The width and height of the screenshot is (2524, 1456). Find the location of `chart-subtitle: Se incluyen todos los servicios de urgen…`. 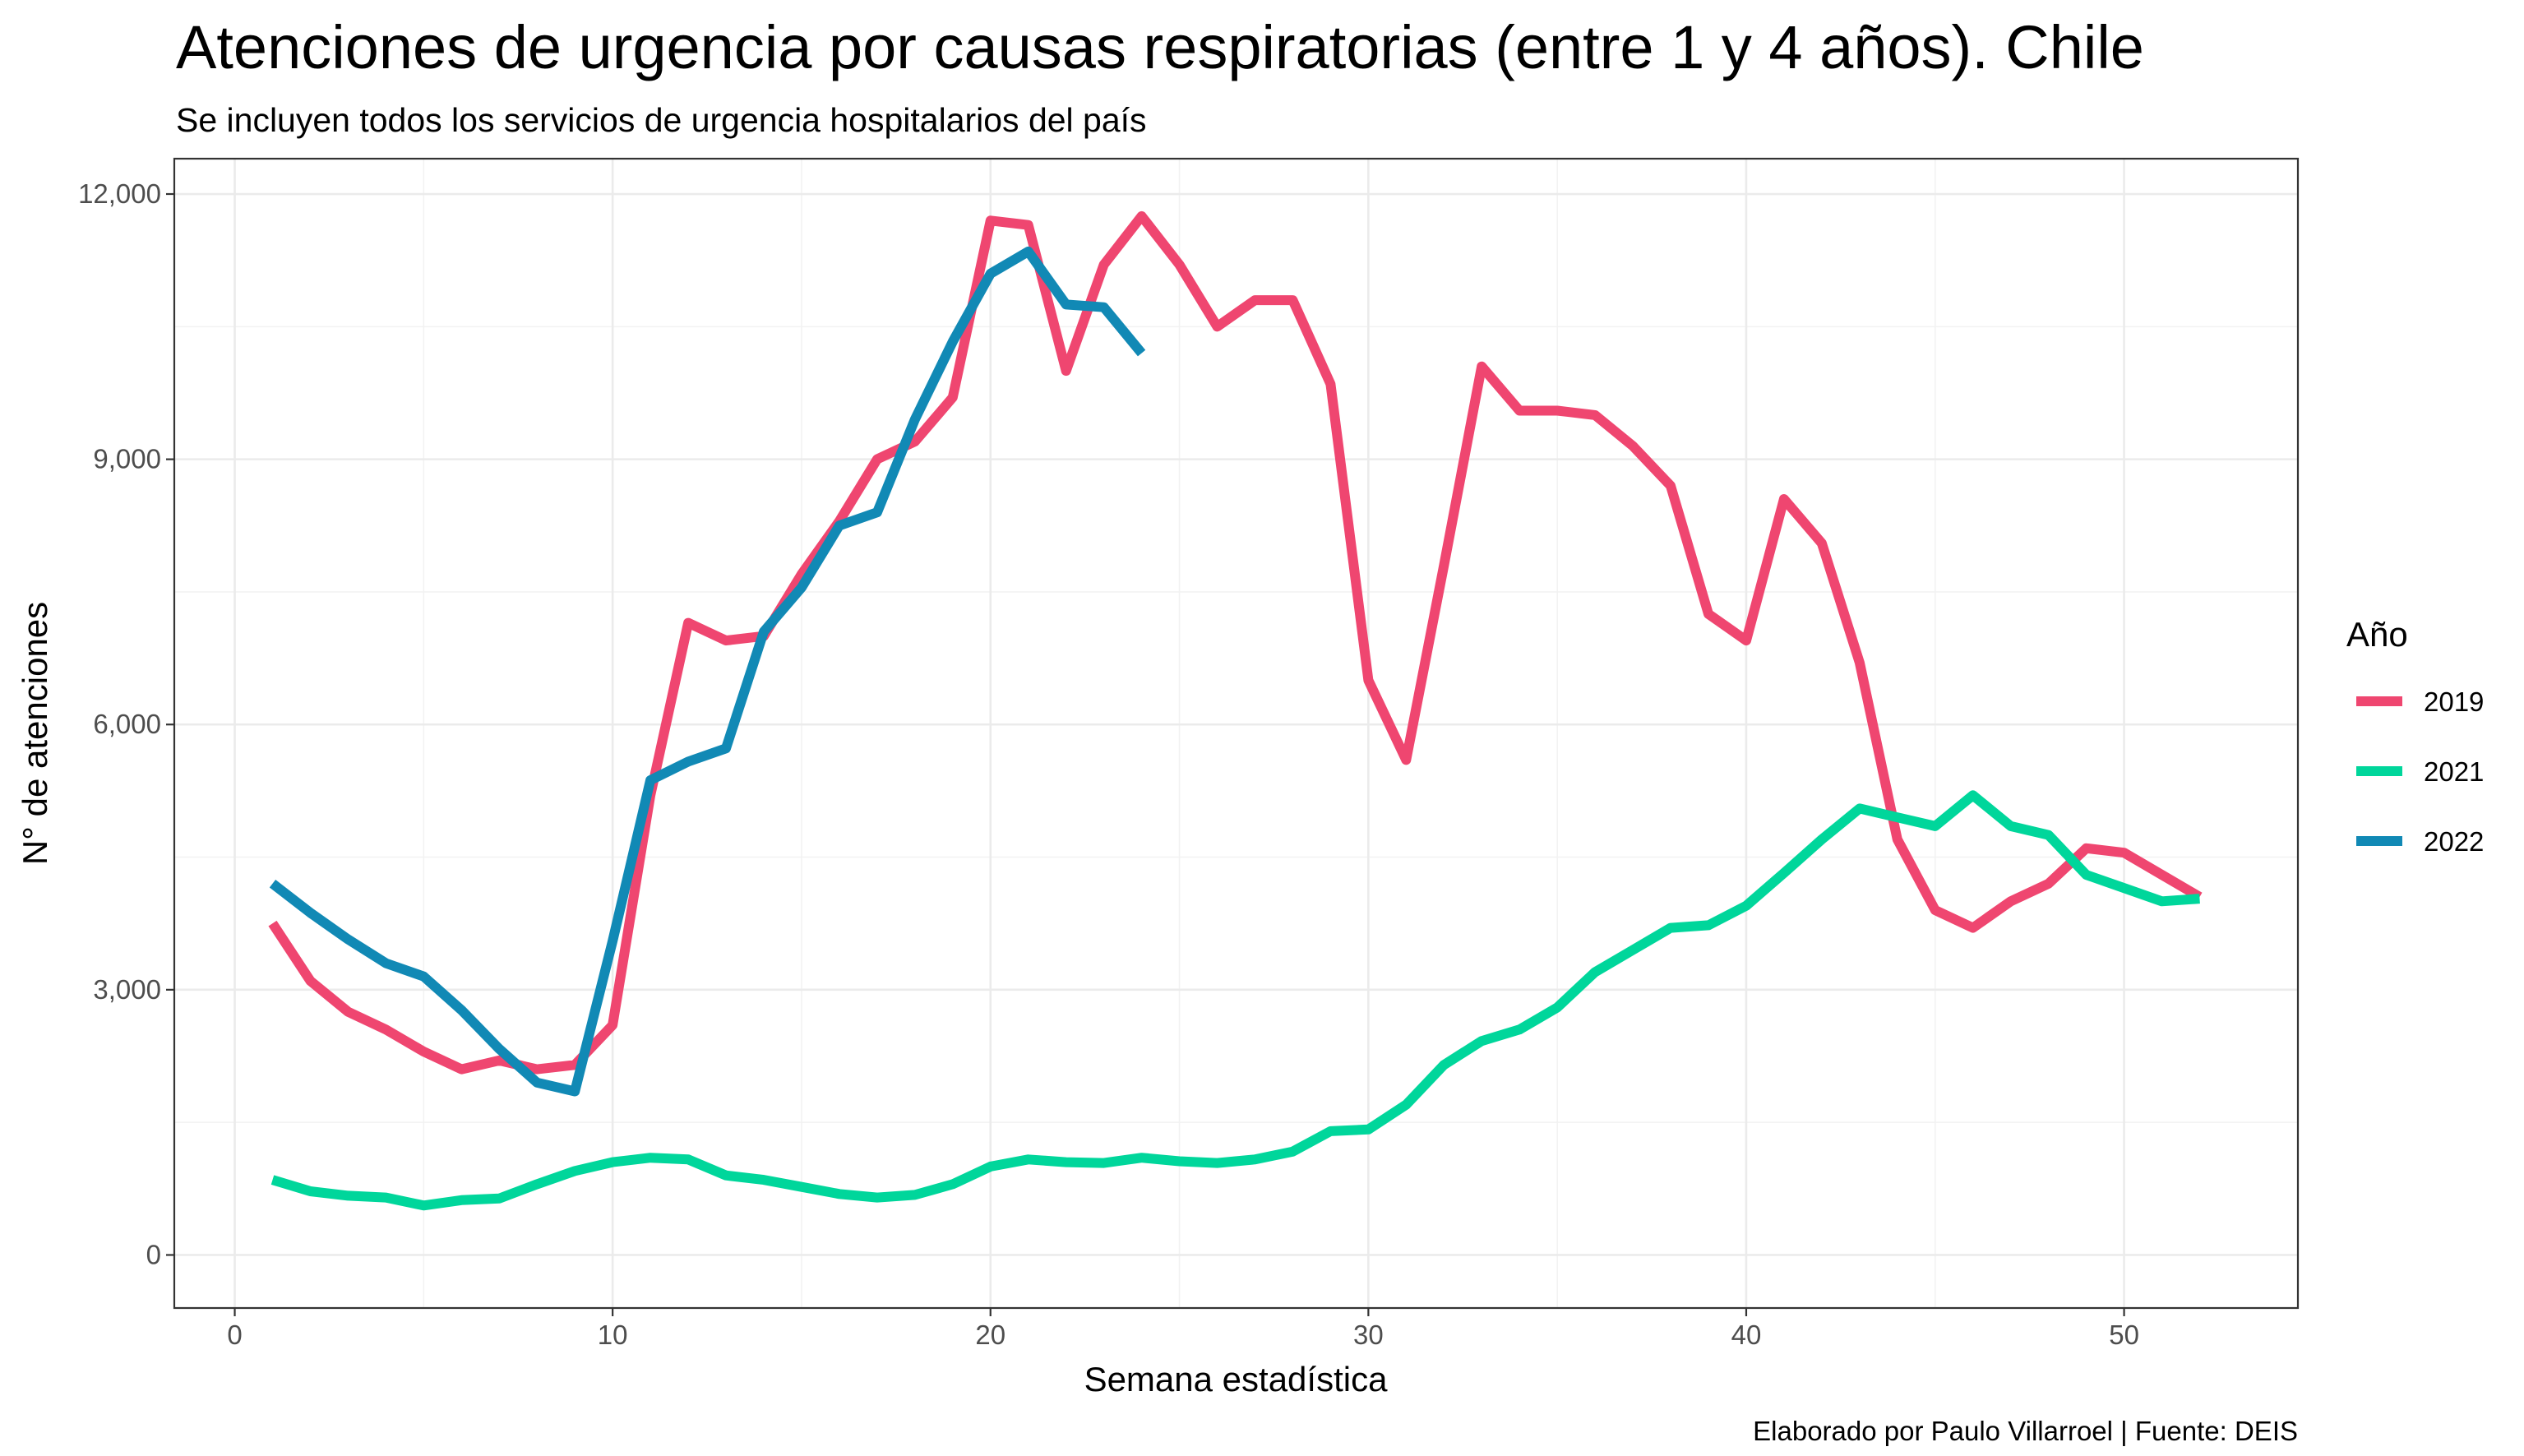

chart-subtitle: Se incluyen todos los servicios de urgen… is located at coordinates (661, 120).